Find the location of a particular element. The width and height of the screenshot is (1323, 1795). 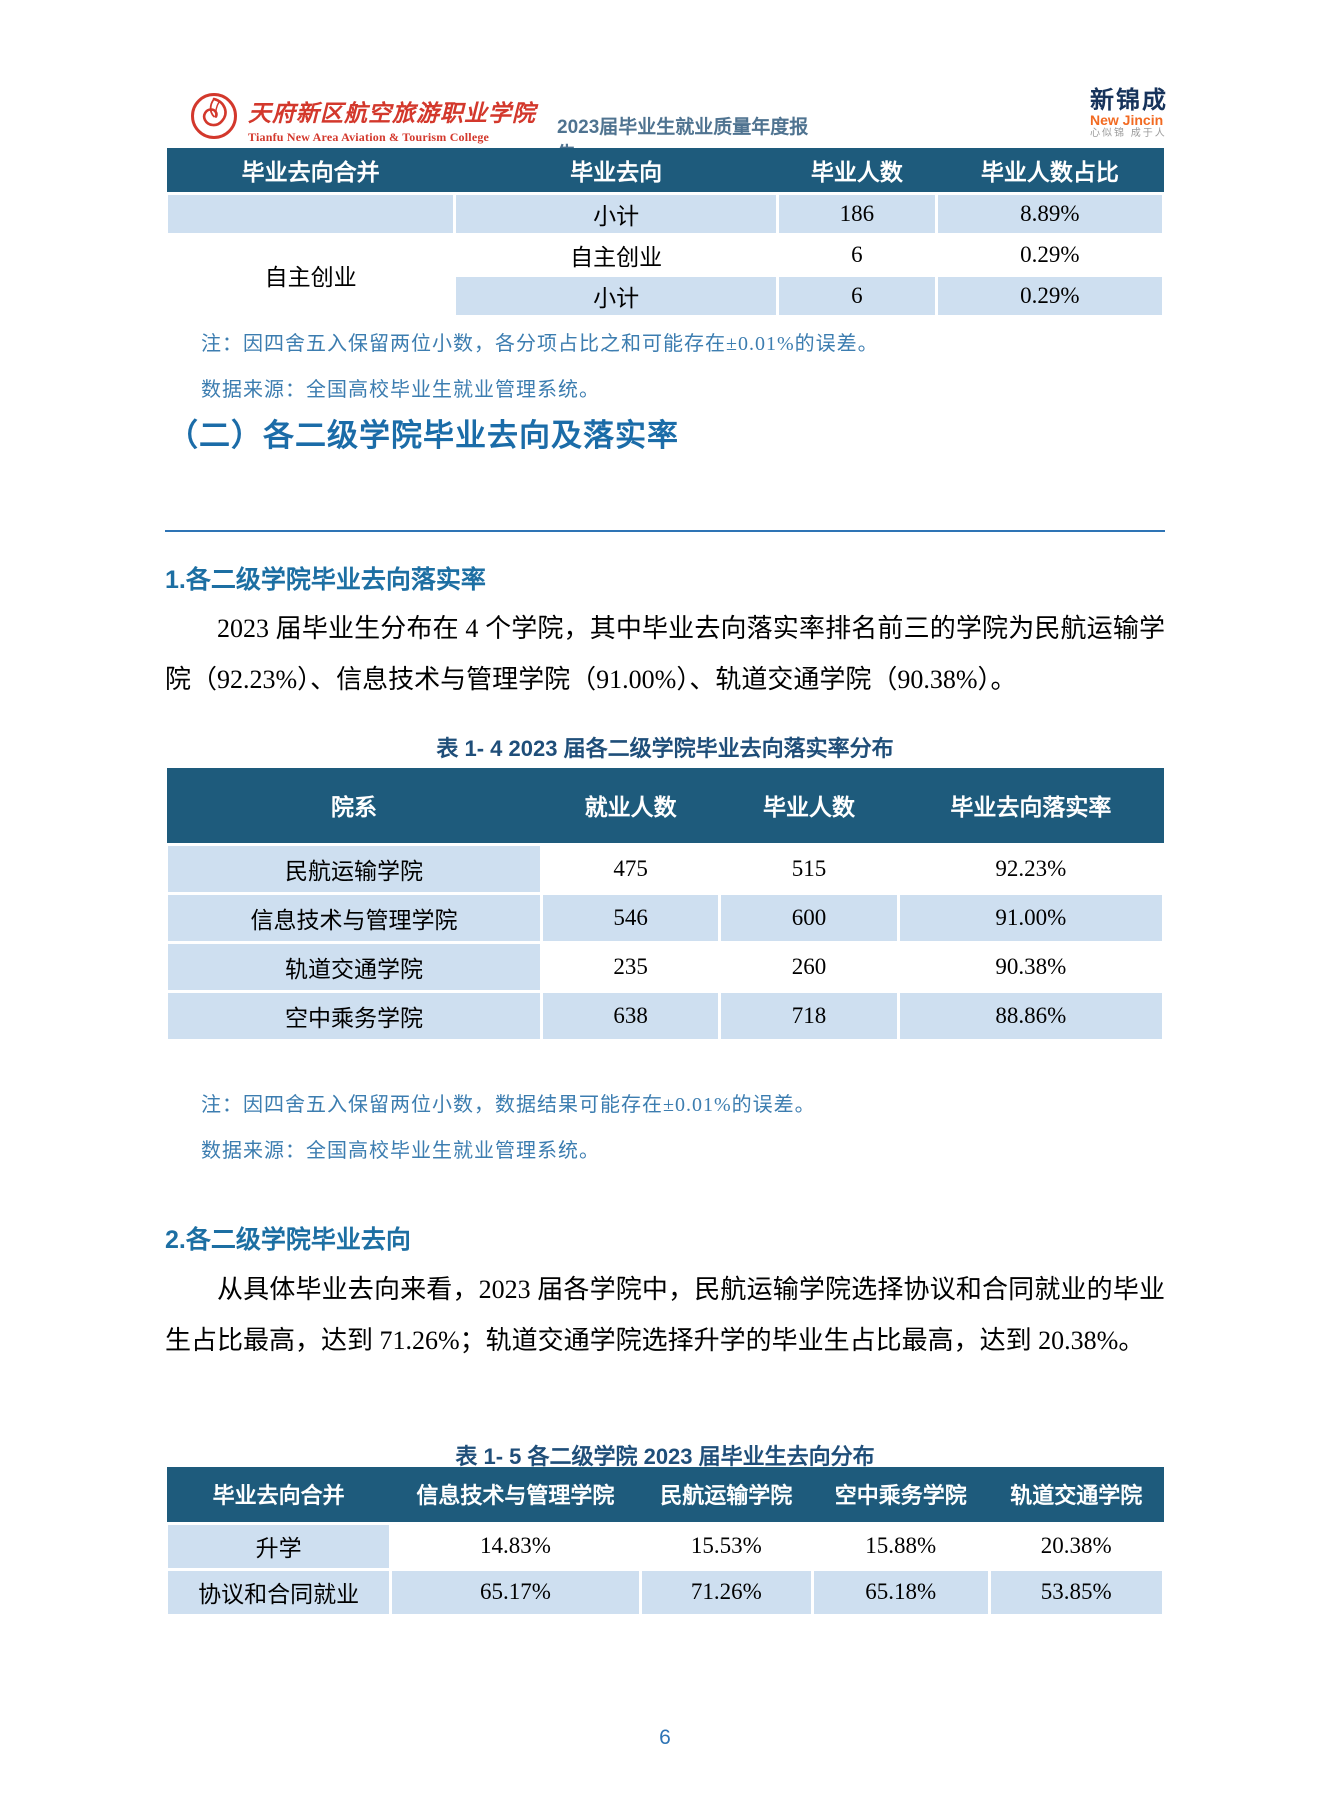

table-row: 小计 186 8.89% is located at coordinates (665, 213).